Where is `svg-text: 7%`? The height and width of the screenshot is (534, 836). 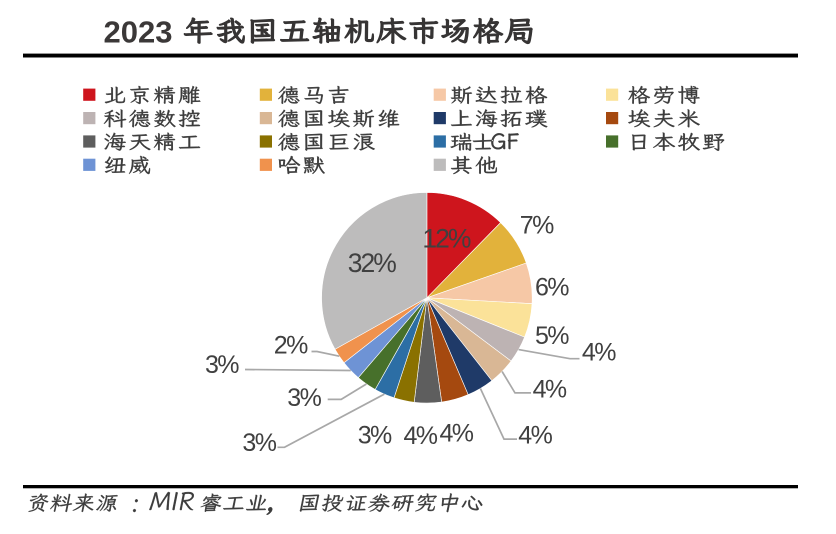
svg-text: 7% is located at coordinates (537, 225).